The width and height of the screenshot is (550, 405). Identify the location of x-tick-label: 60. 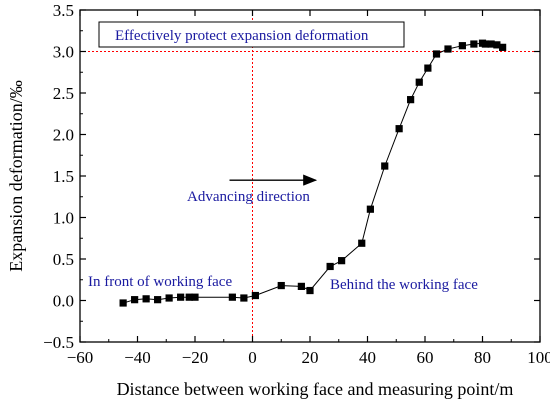
(425, 357).